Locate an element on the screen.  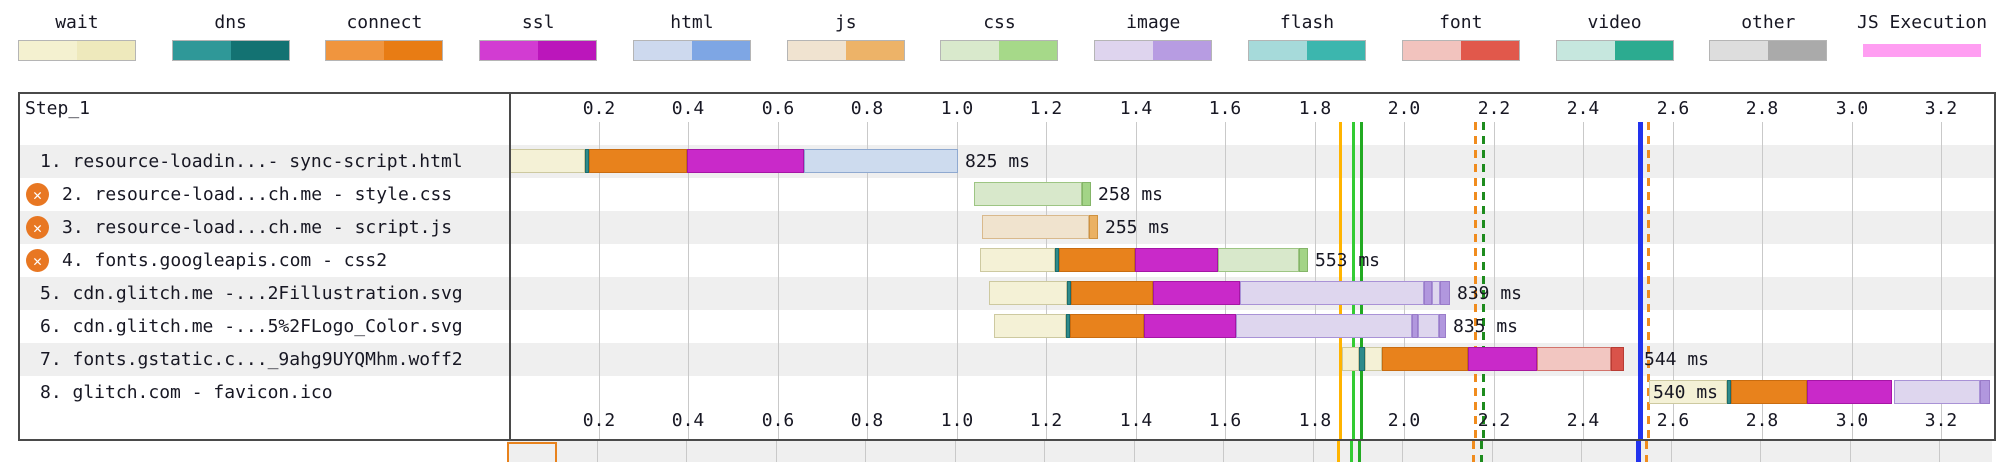
legend-item-video: video is located at coordinates (1614, 35).